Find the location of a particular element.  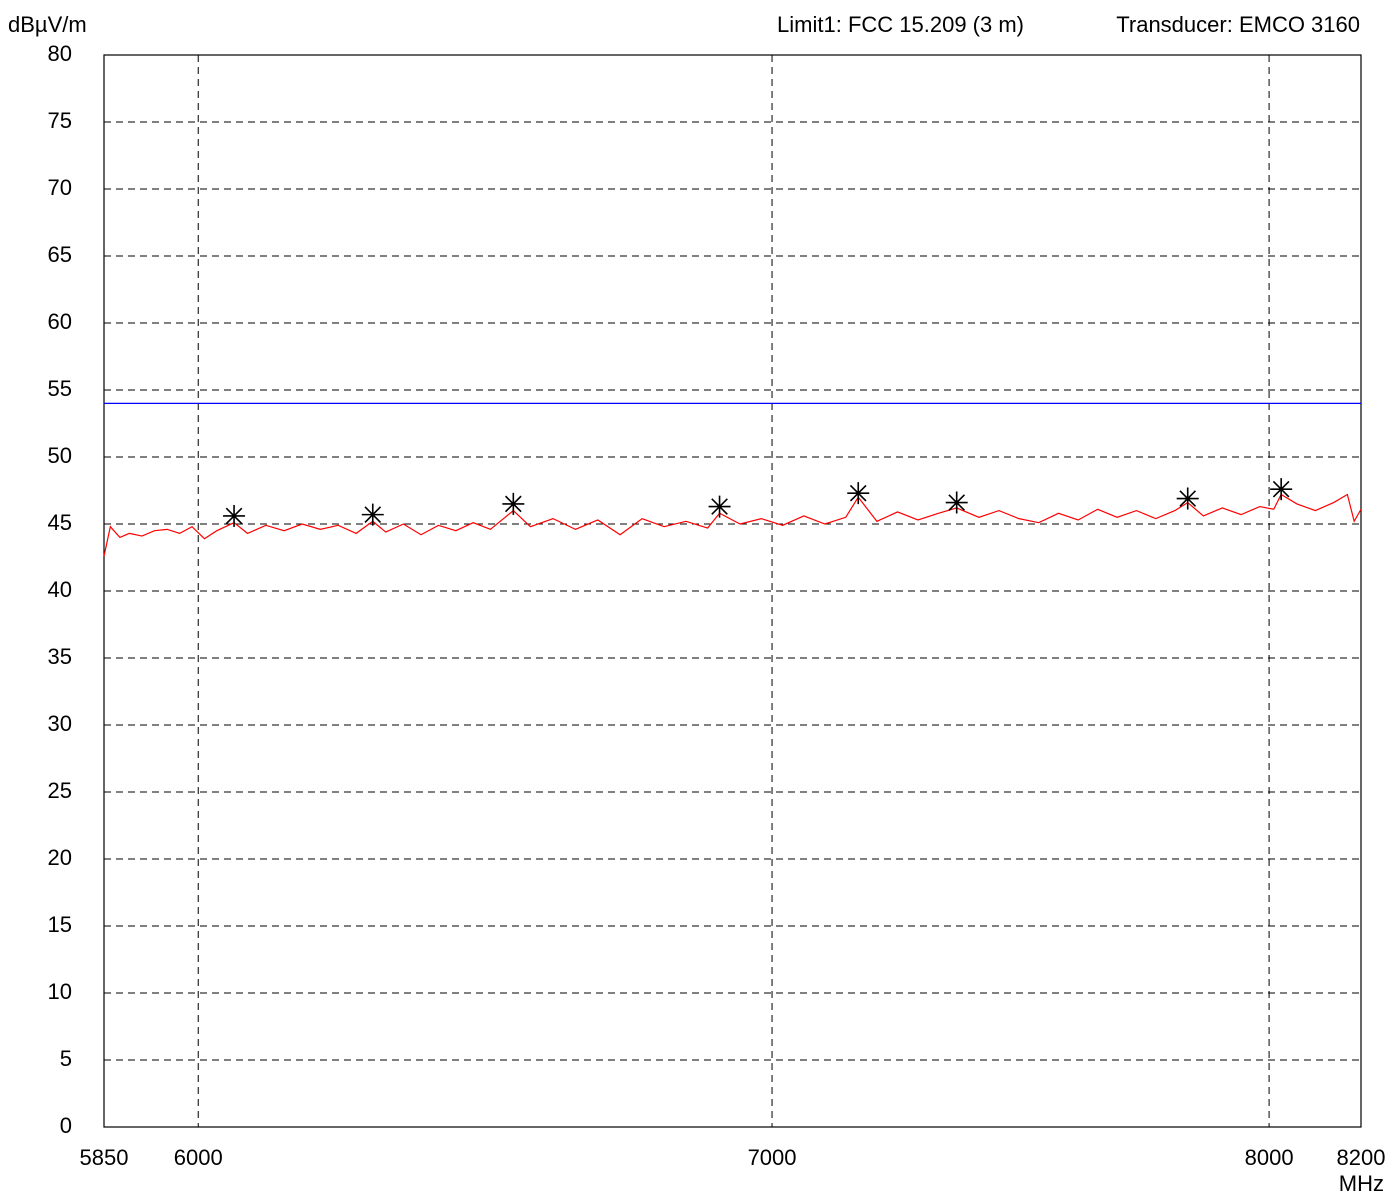

transducer-annotation: Transducer: EMCO 3160 is located at coordinates (1238, 24).